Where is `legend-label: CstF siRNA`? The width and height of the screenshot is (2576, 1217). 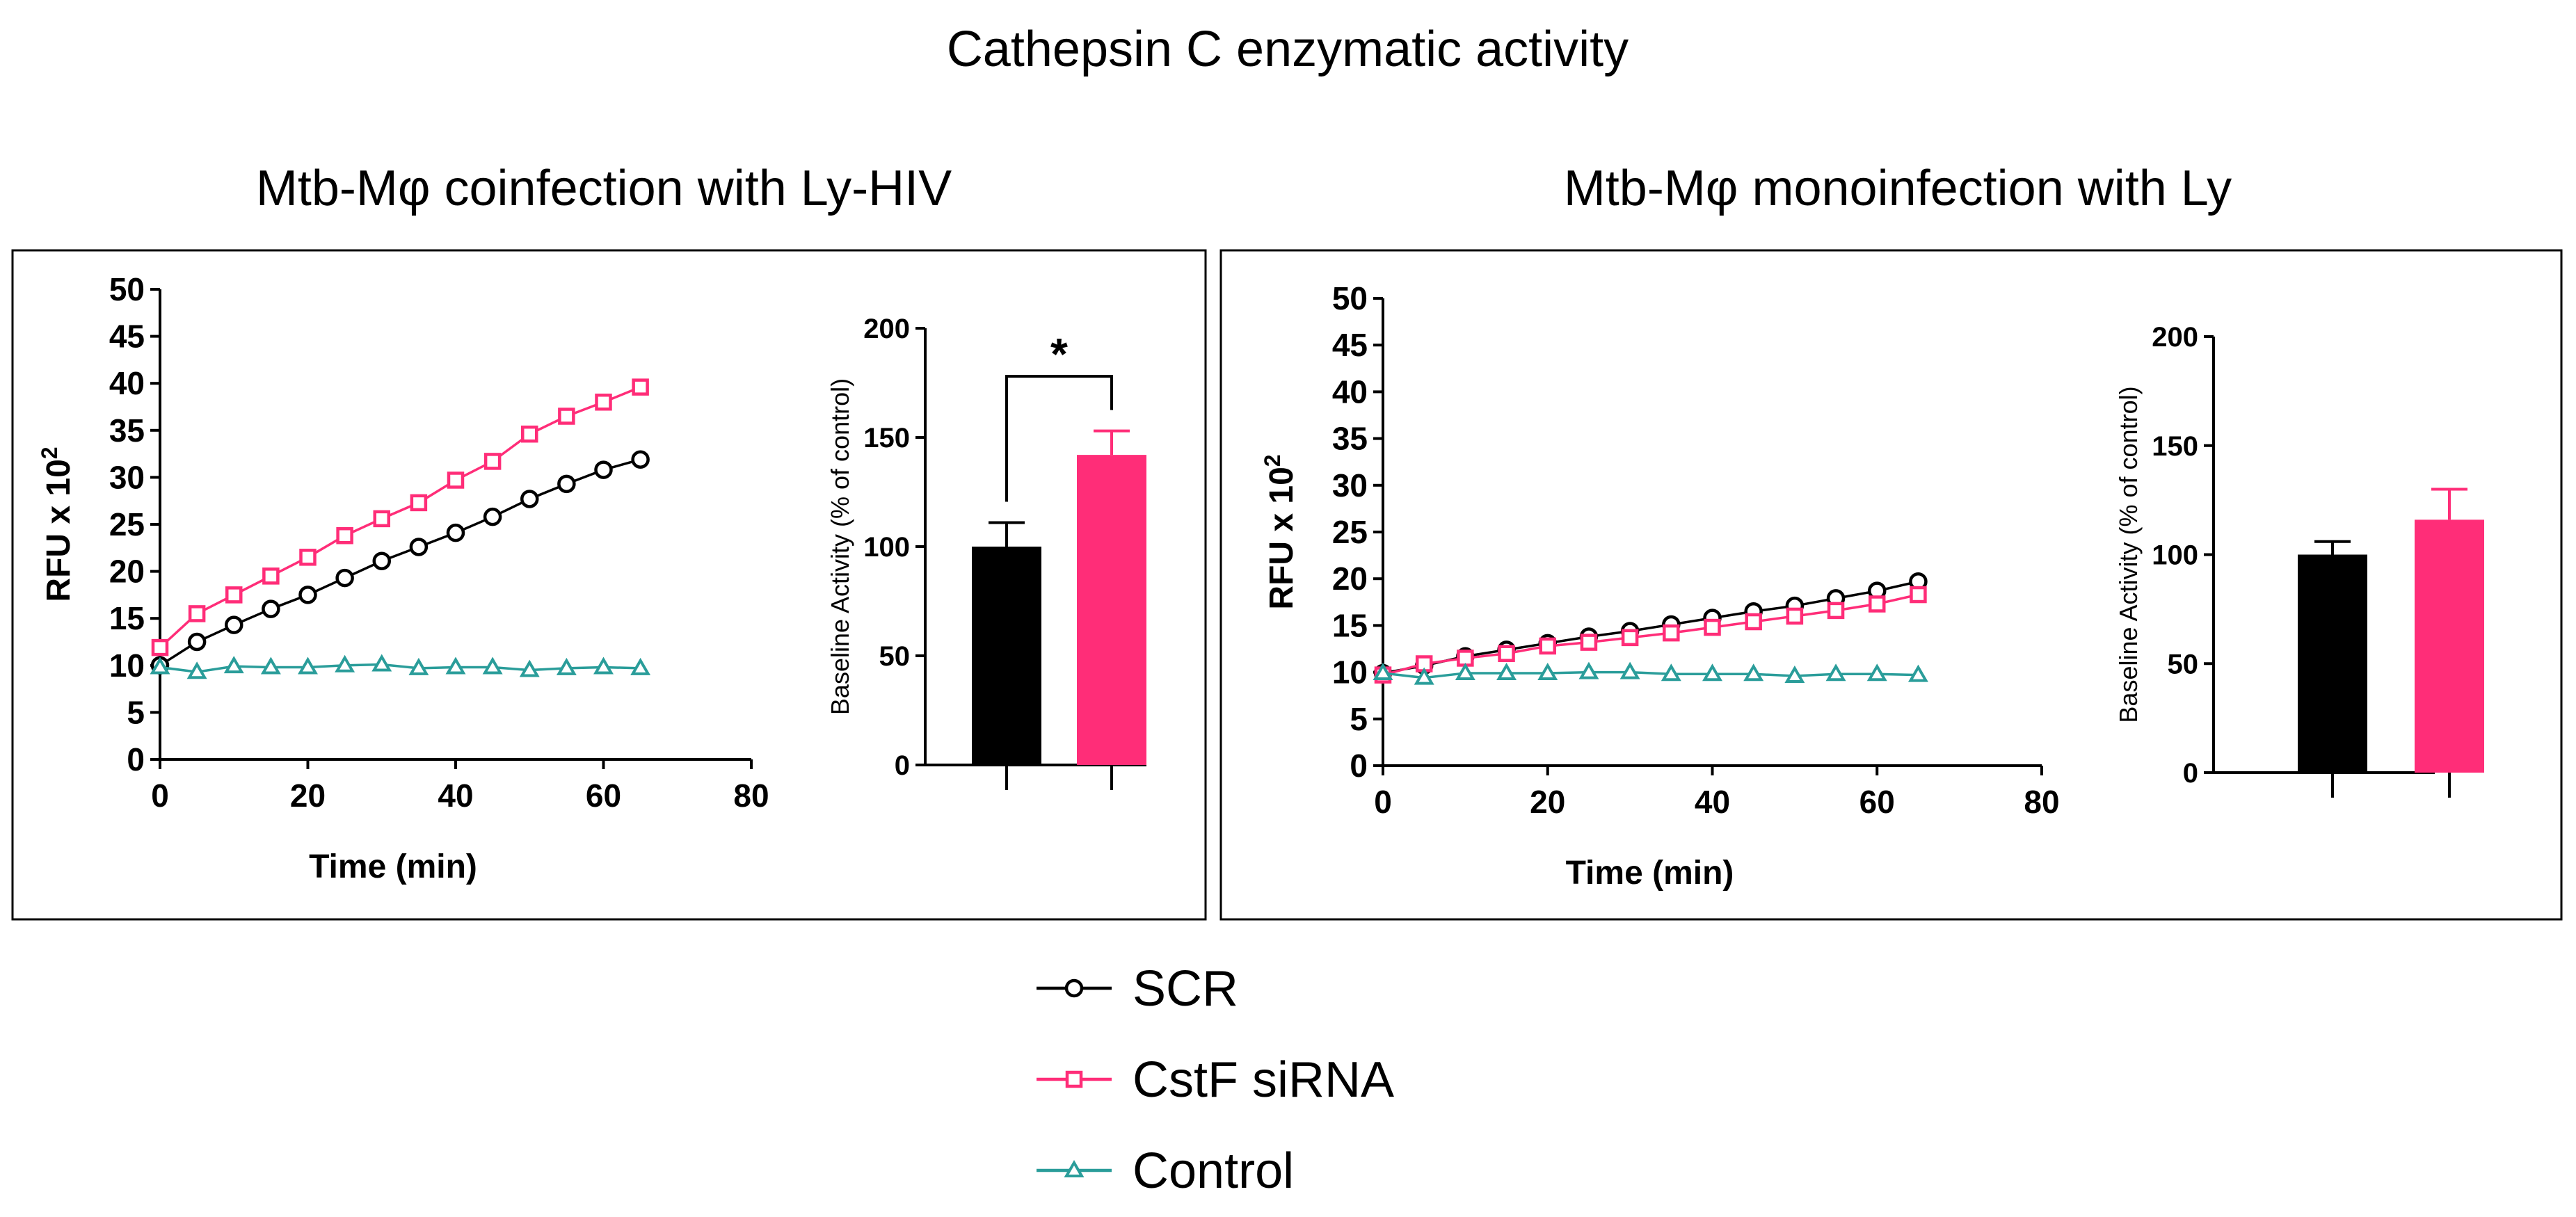 legend-label: CstF siRNA is located at coordinates (1263, 1080).